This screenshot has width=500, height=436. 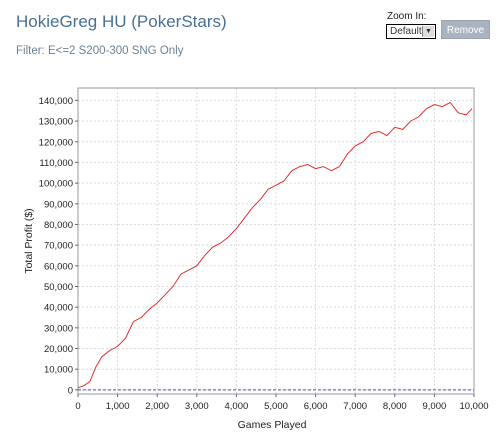 I want to click on y-tick-label: 50,000, so click(x=58, y=287).